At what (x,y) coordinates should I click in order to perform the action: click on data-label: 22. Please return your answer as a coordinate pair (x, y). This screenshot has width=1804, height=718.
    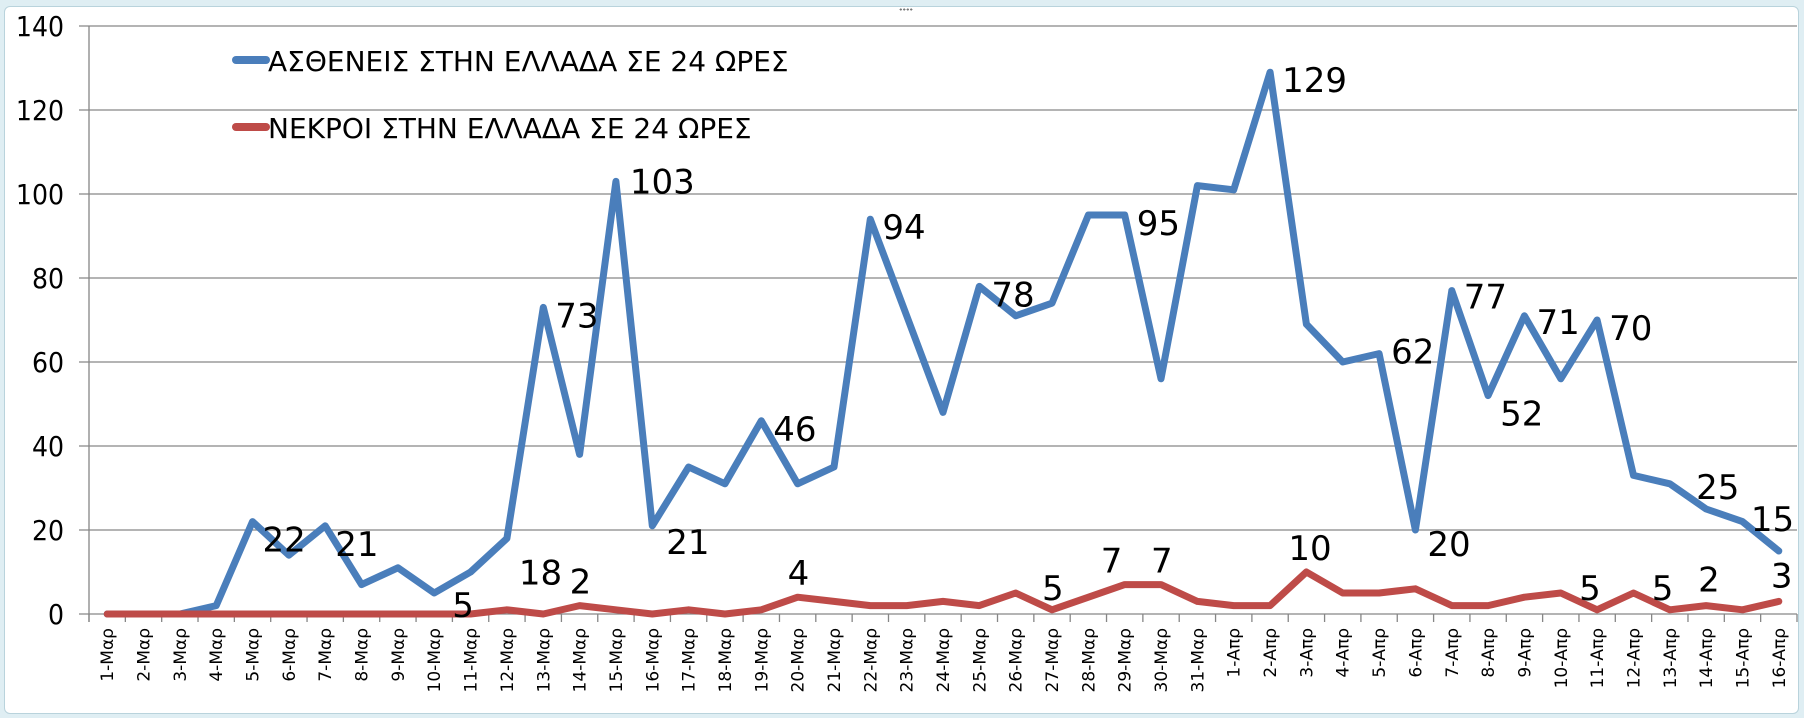
    Looking at the image, I should click on (284, 541).